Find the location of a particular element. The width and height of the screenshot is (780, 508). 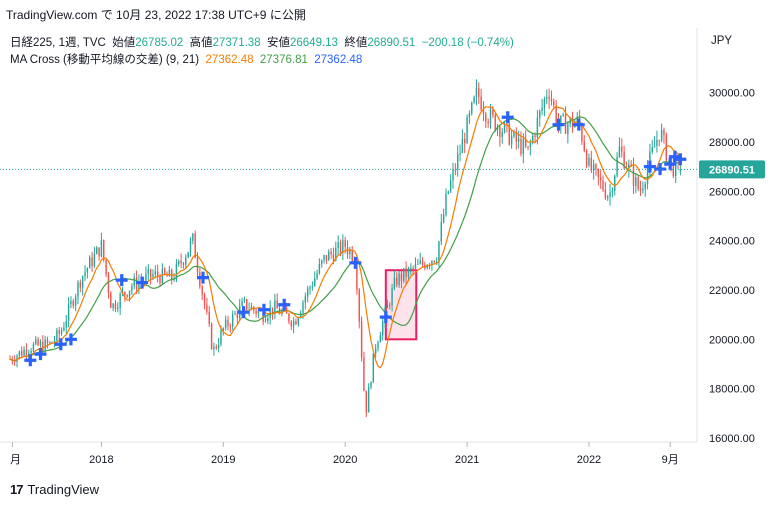

ma-fast-value: 27362.48 is located at coordinates (229, 60).